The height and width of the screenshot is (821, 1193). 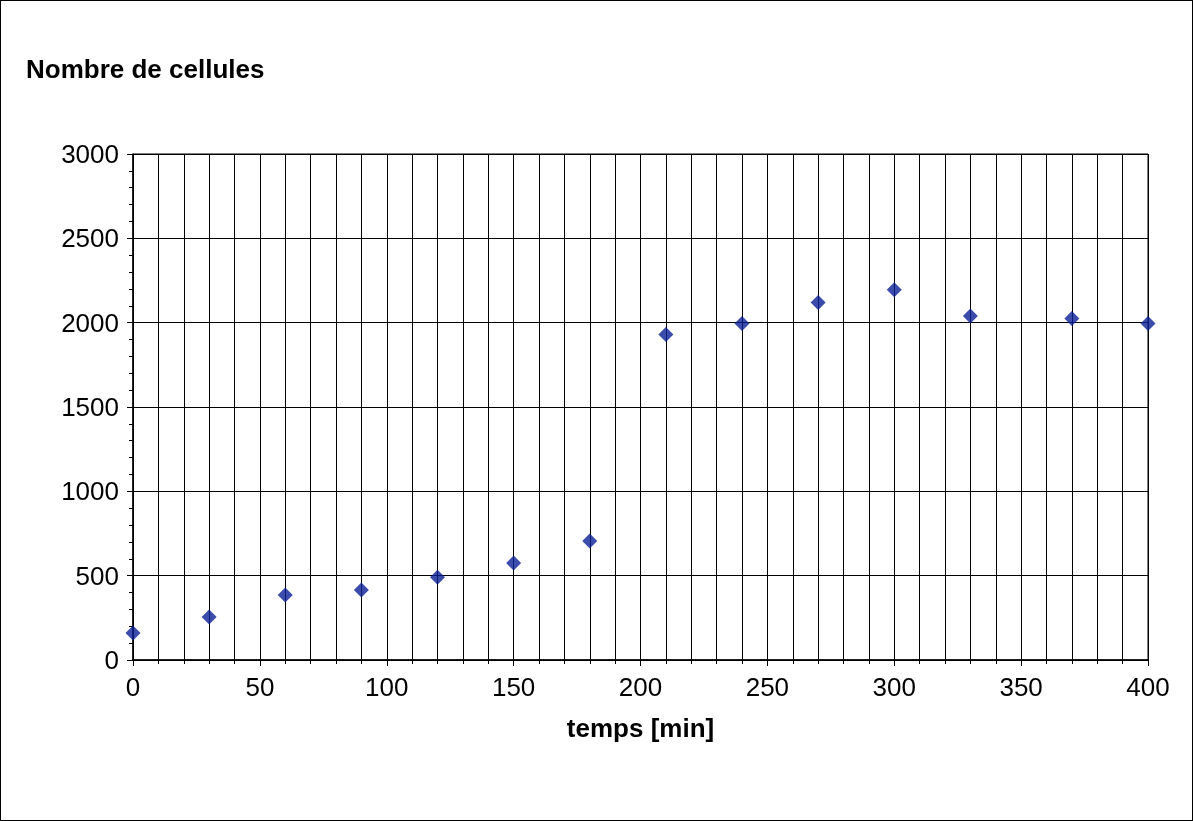 I want to click on x-tick-label: 150, so click(x=513, y=687).